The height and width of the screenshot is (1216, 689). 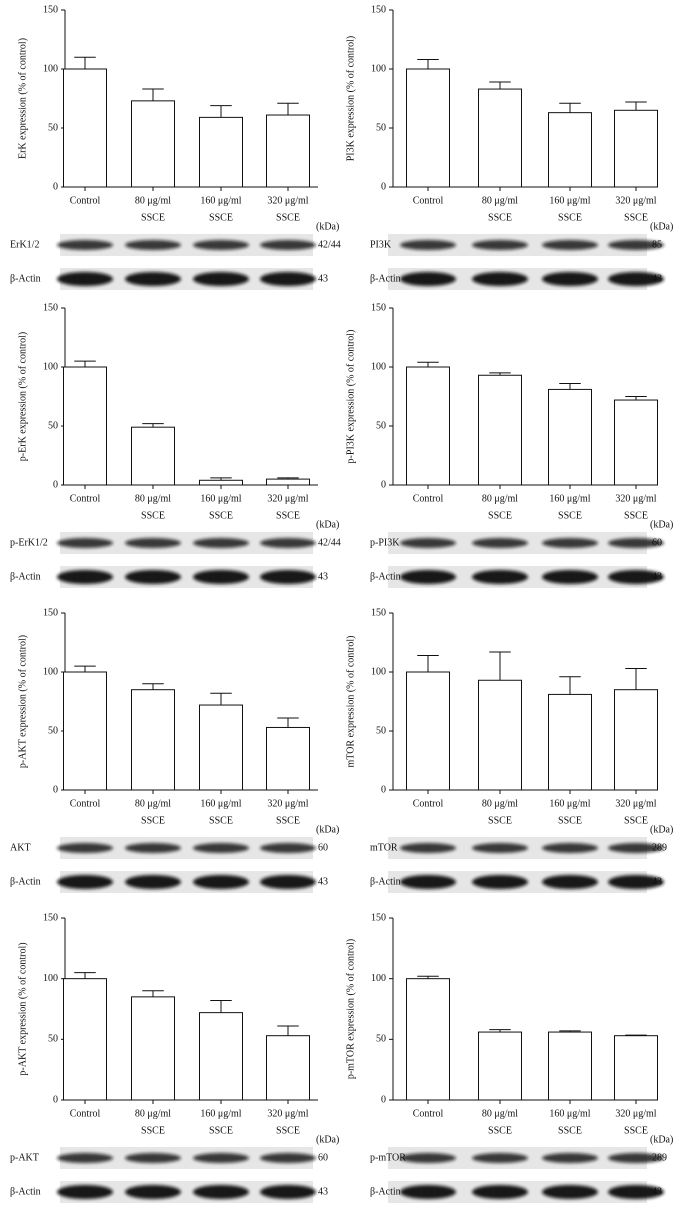 I want to click on blot-kda: 289, so click(x=659, y=847).